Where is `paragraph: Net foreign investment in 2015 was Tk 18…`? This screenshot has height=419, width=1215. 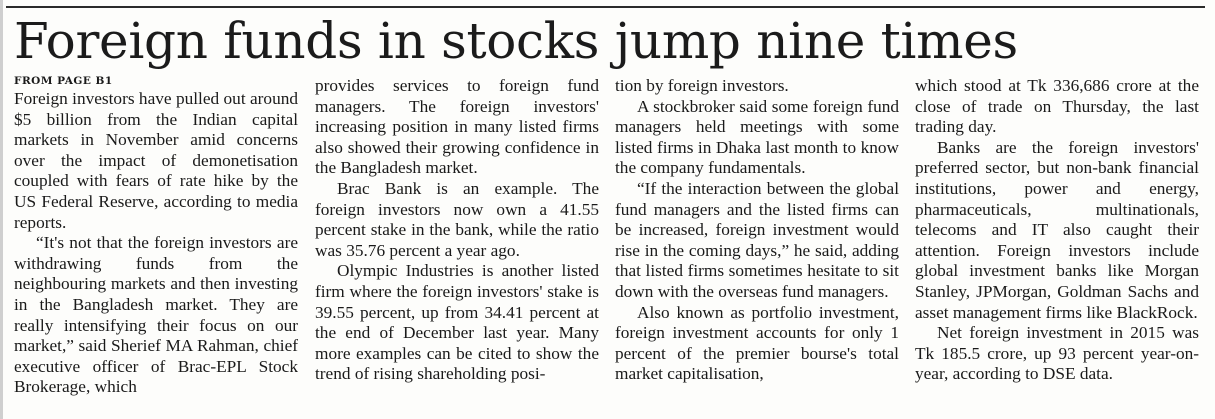 paragraph: Net foreign investment in 2015 was Tk 18… is located at coordinates (1057, 353).